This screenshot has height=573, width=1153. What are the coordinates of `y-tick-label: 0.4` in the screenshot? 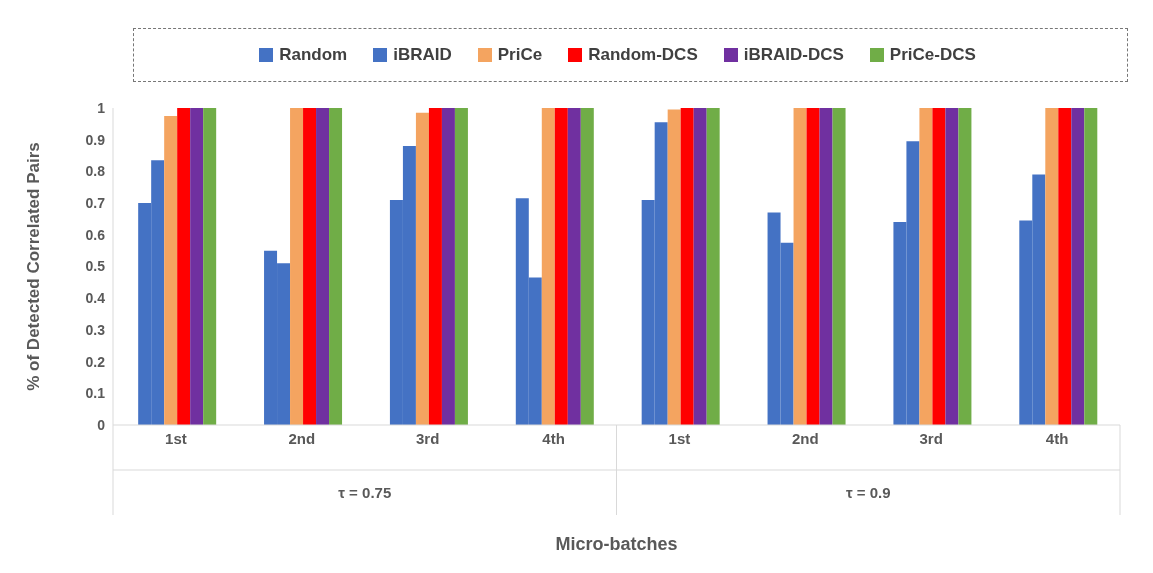 It's located at (95, 298).